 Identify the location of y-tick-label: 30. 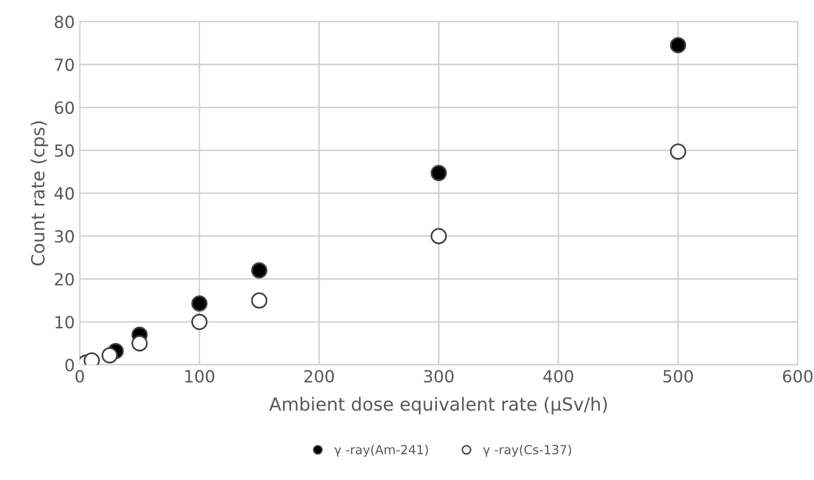
(64, 236).